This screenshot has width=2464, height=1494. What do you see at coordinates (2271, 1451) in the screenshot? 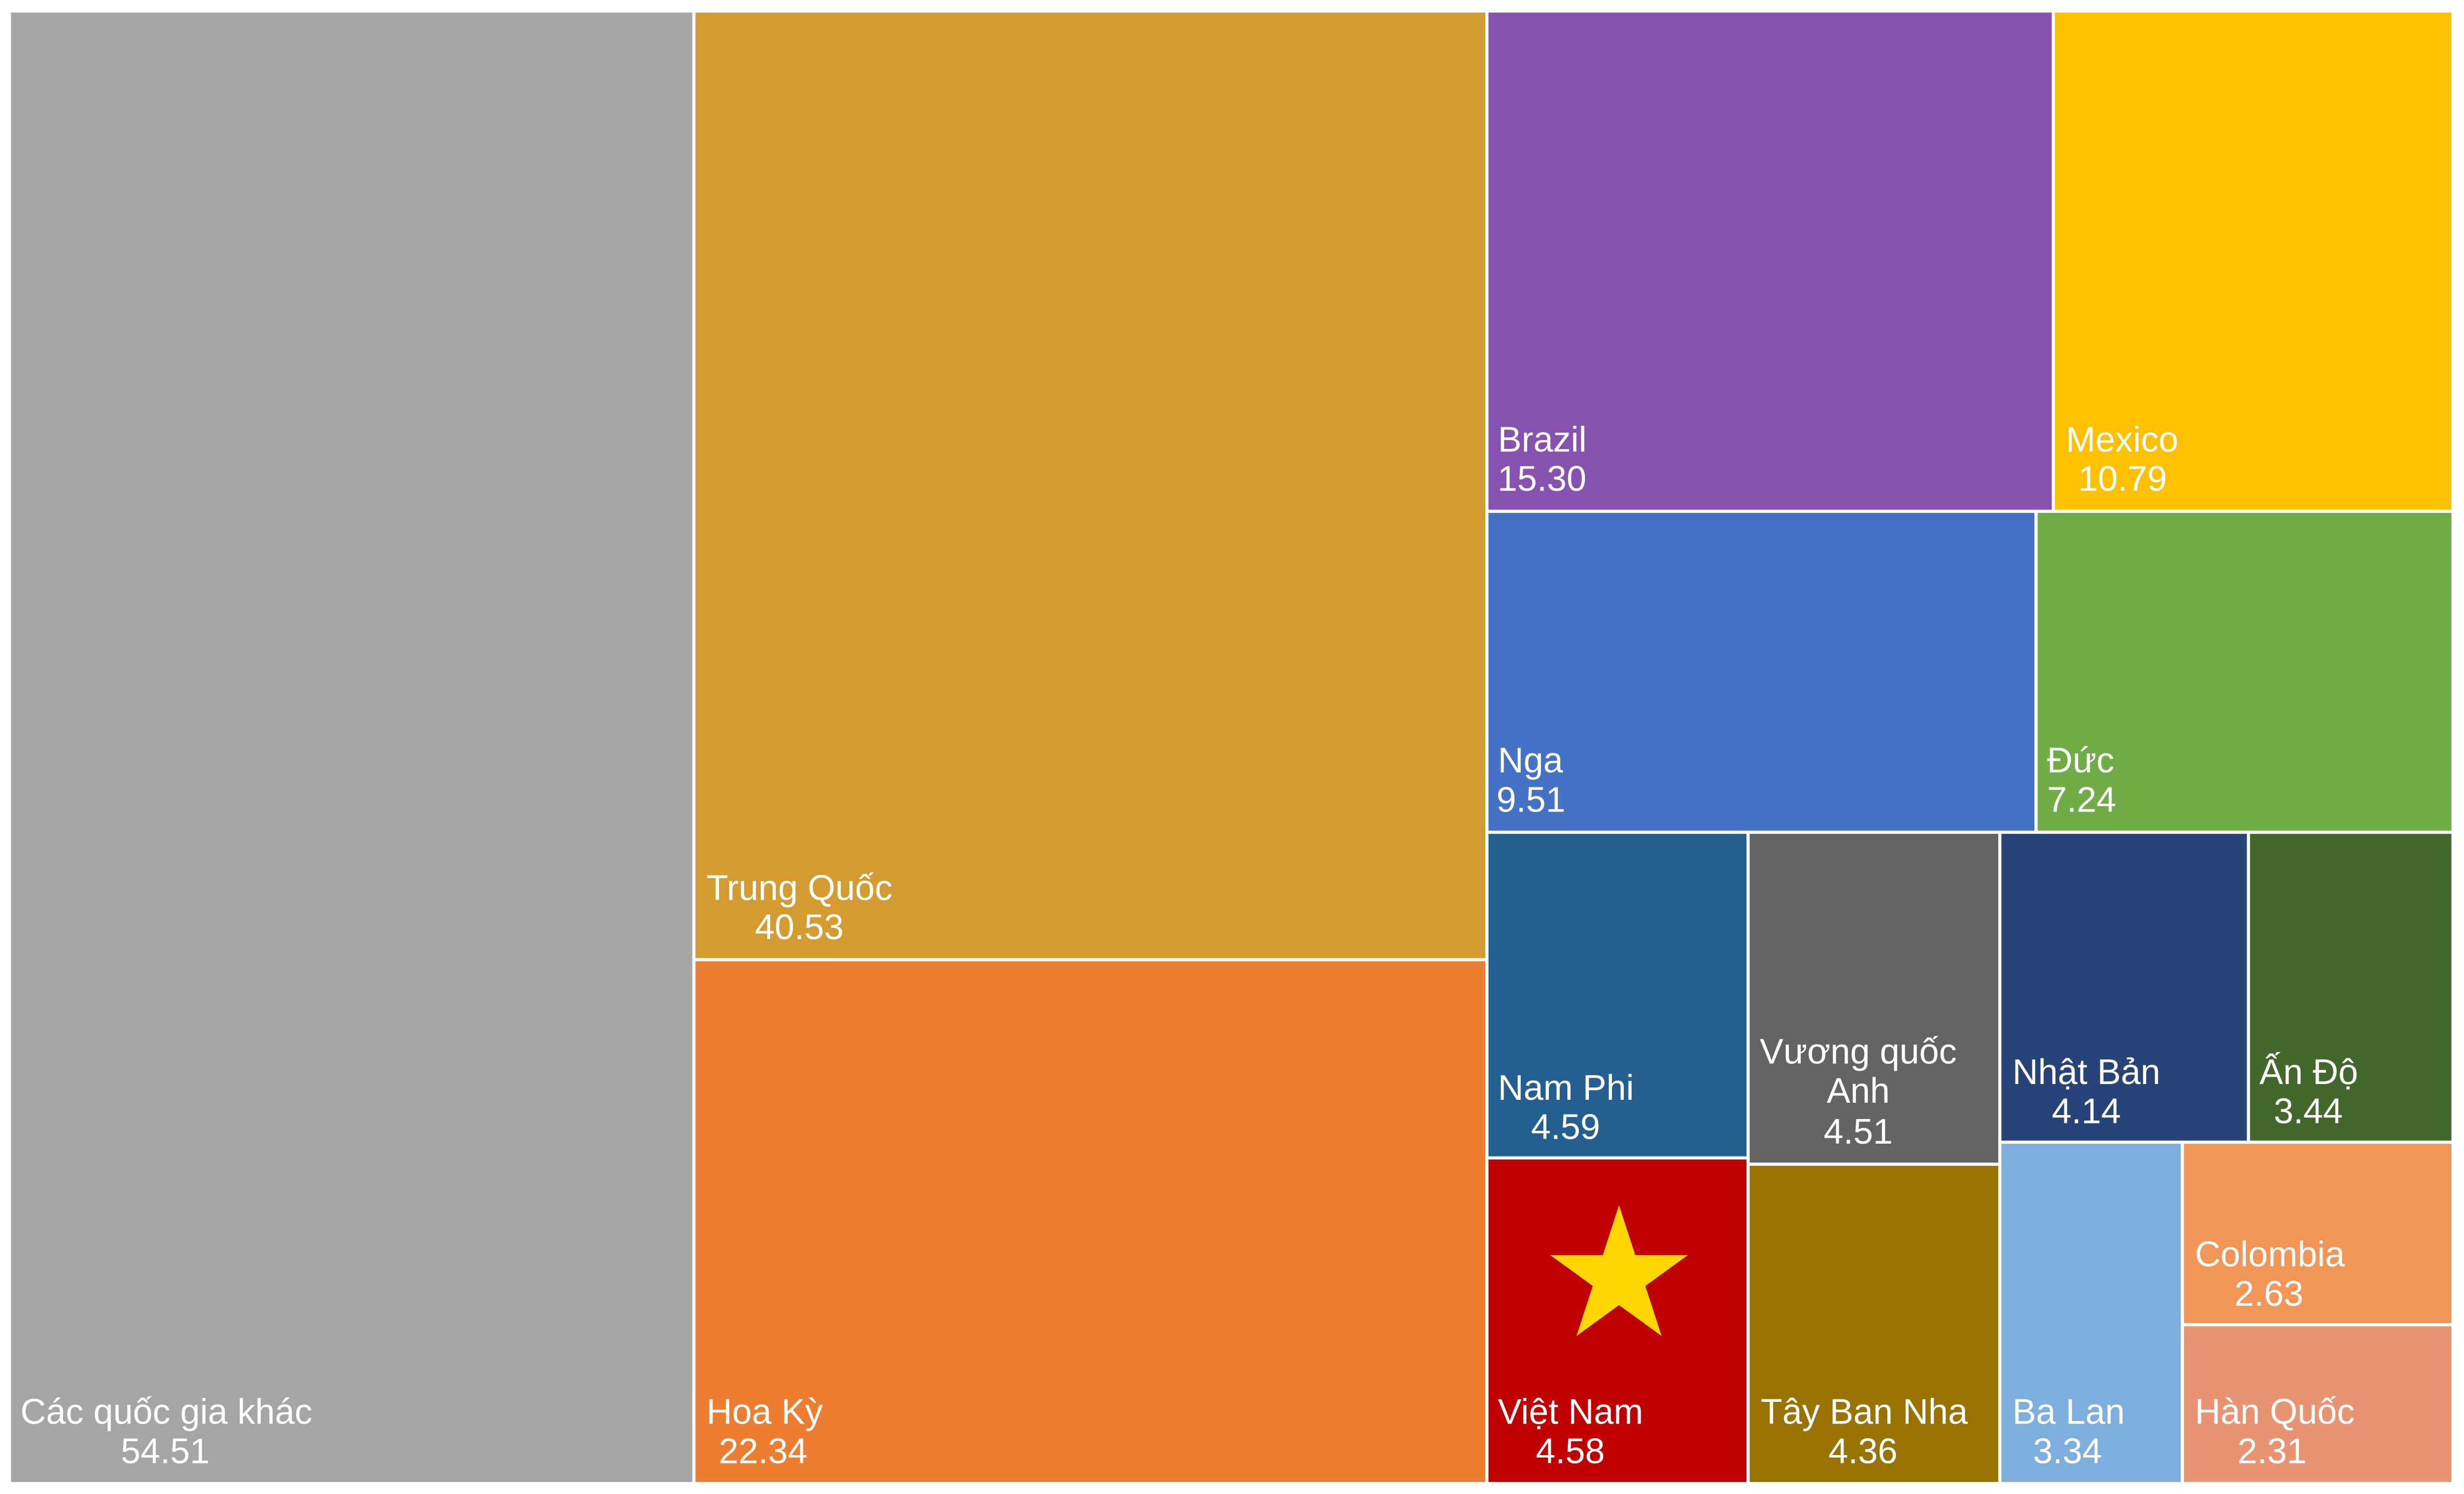
I see `tile-value-label: 2.31` at bounding box center [2271, 1451].